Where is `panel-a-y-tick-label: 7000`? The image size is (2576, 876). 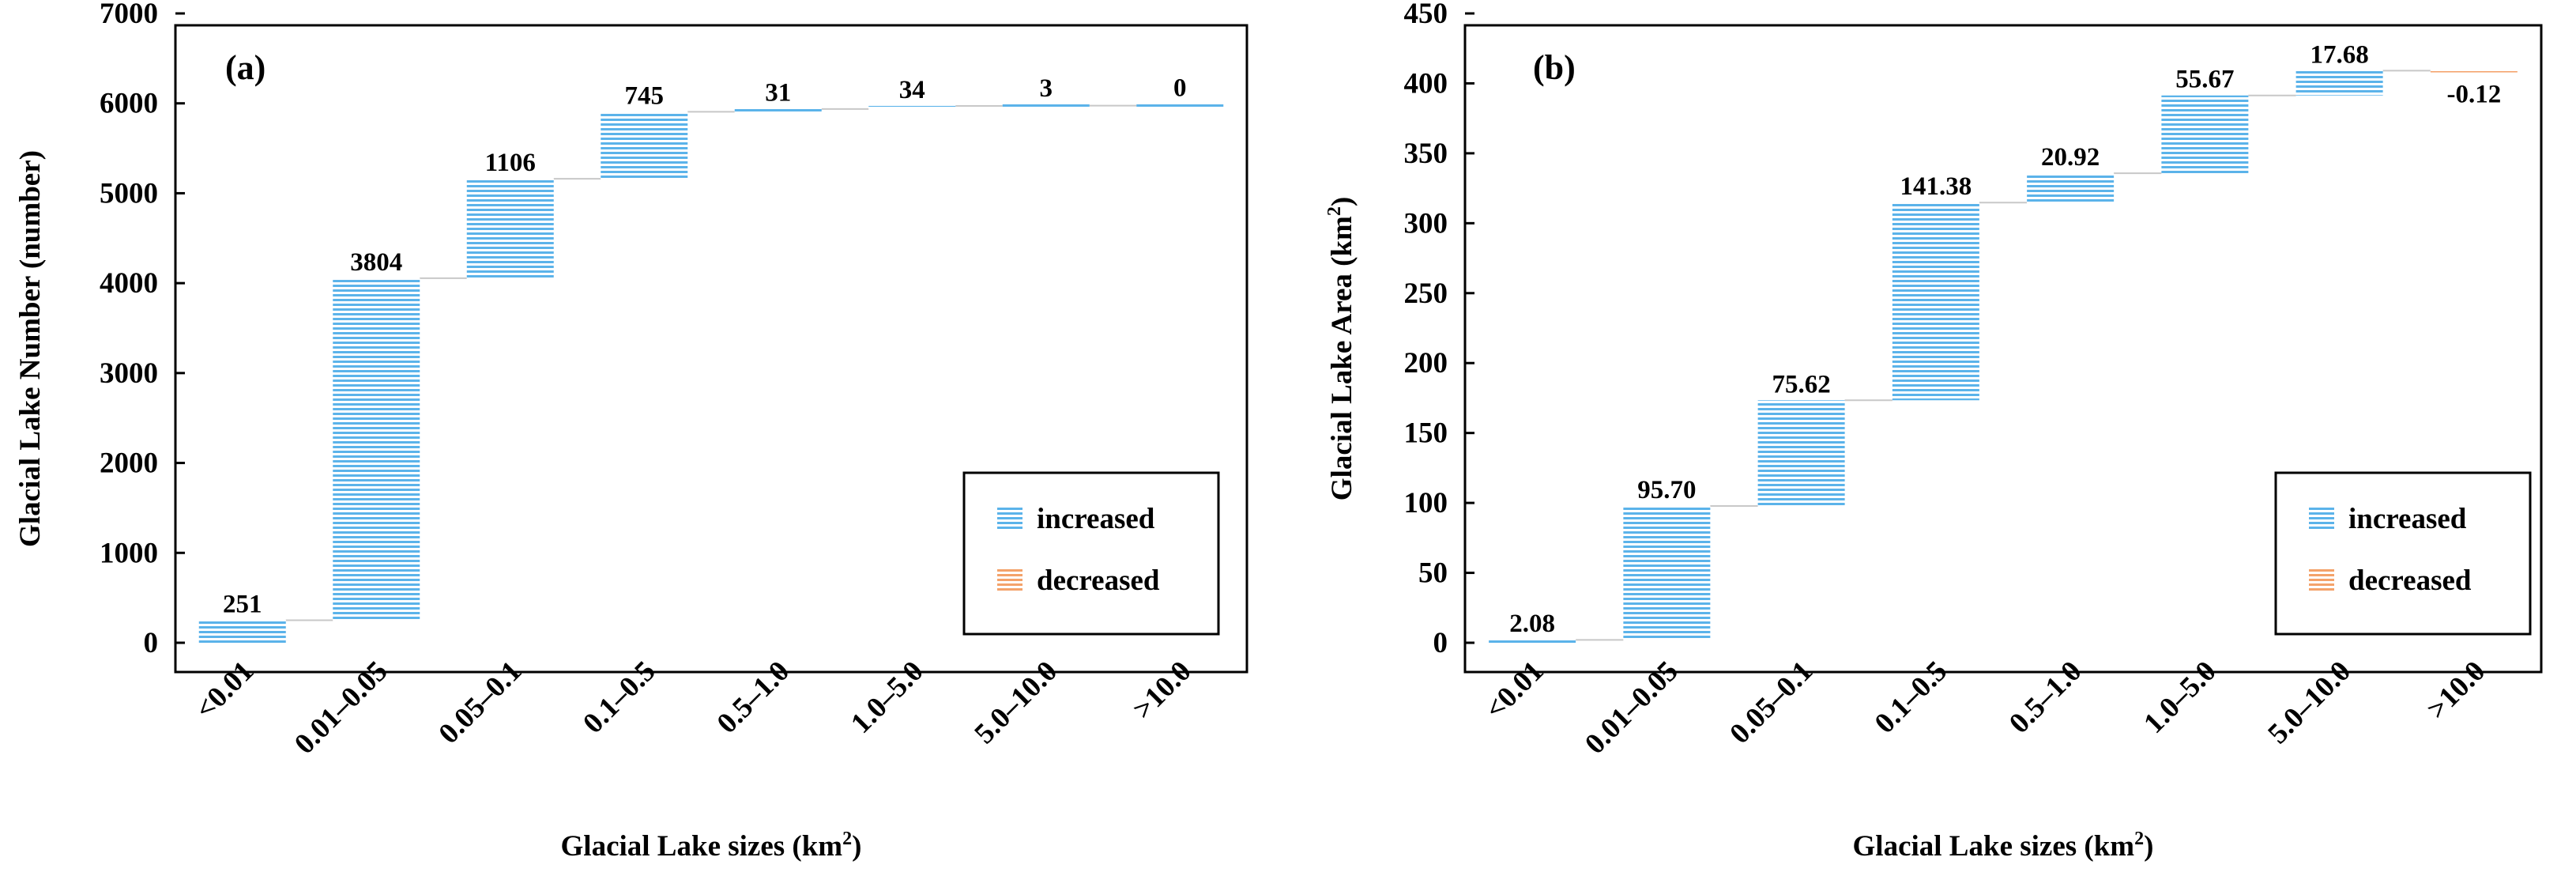 panel-a-y-tick-label: 7000 is located at coordinates (129, 15).